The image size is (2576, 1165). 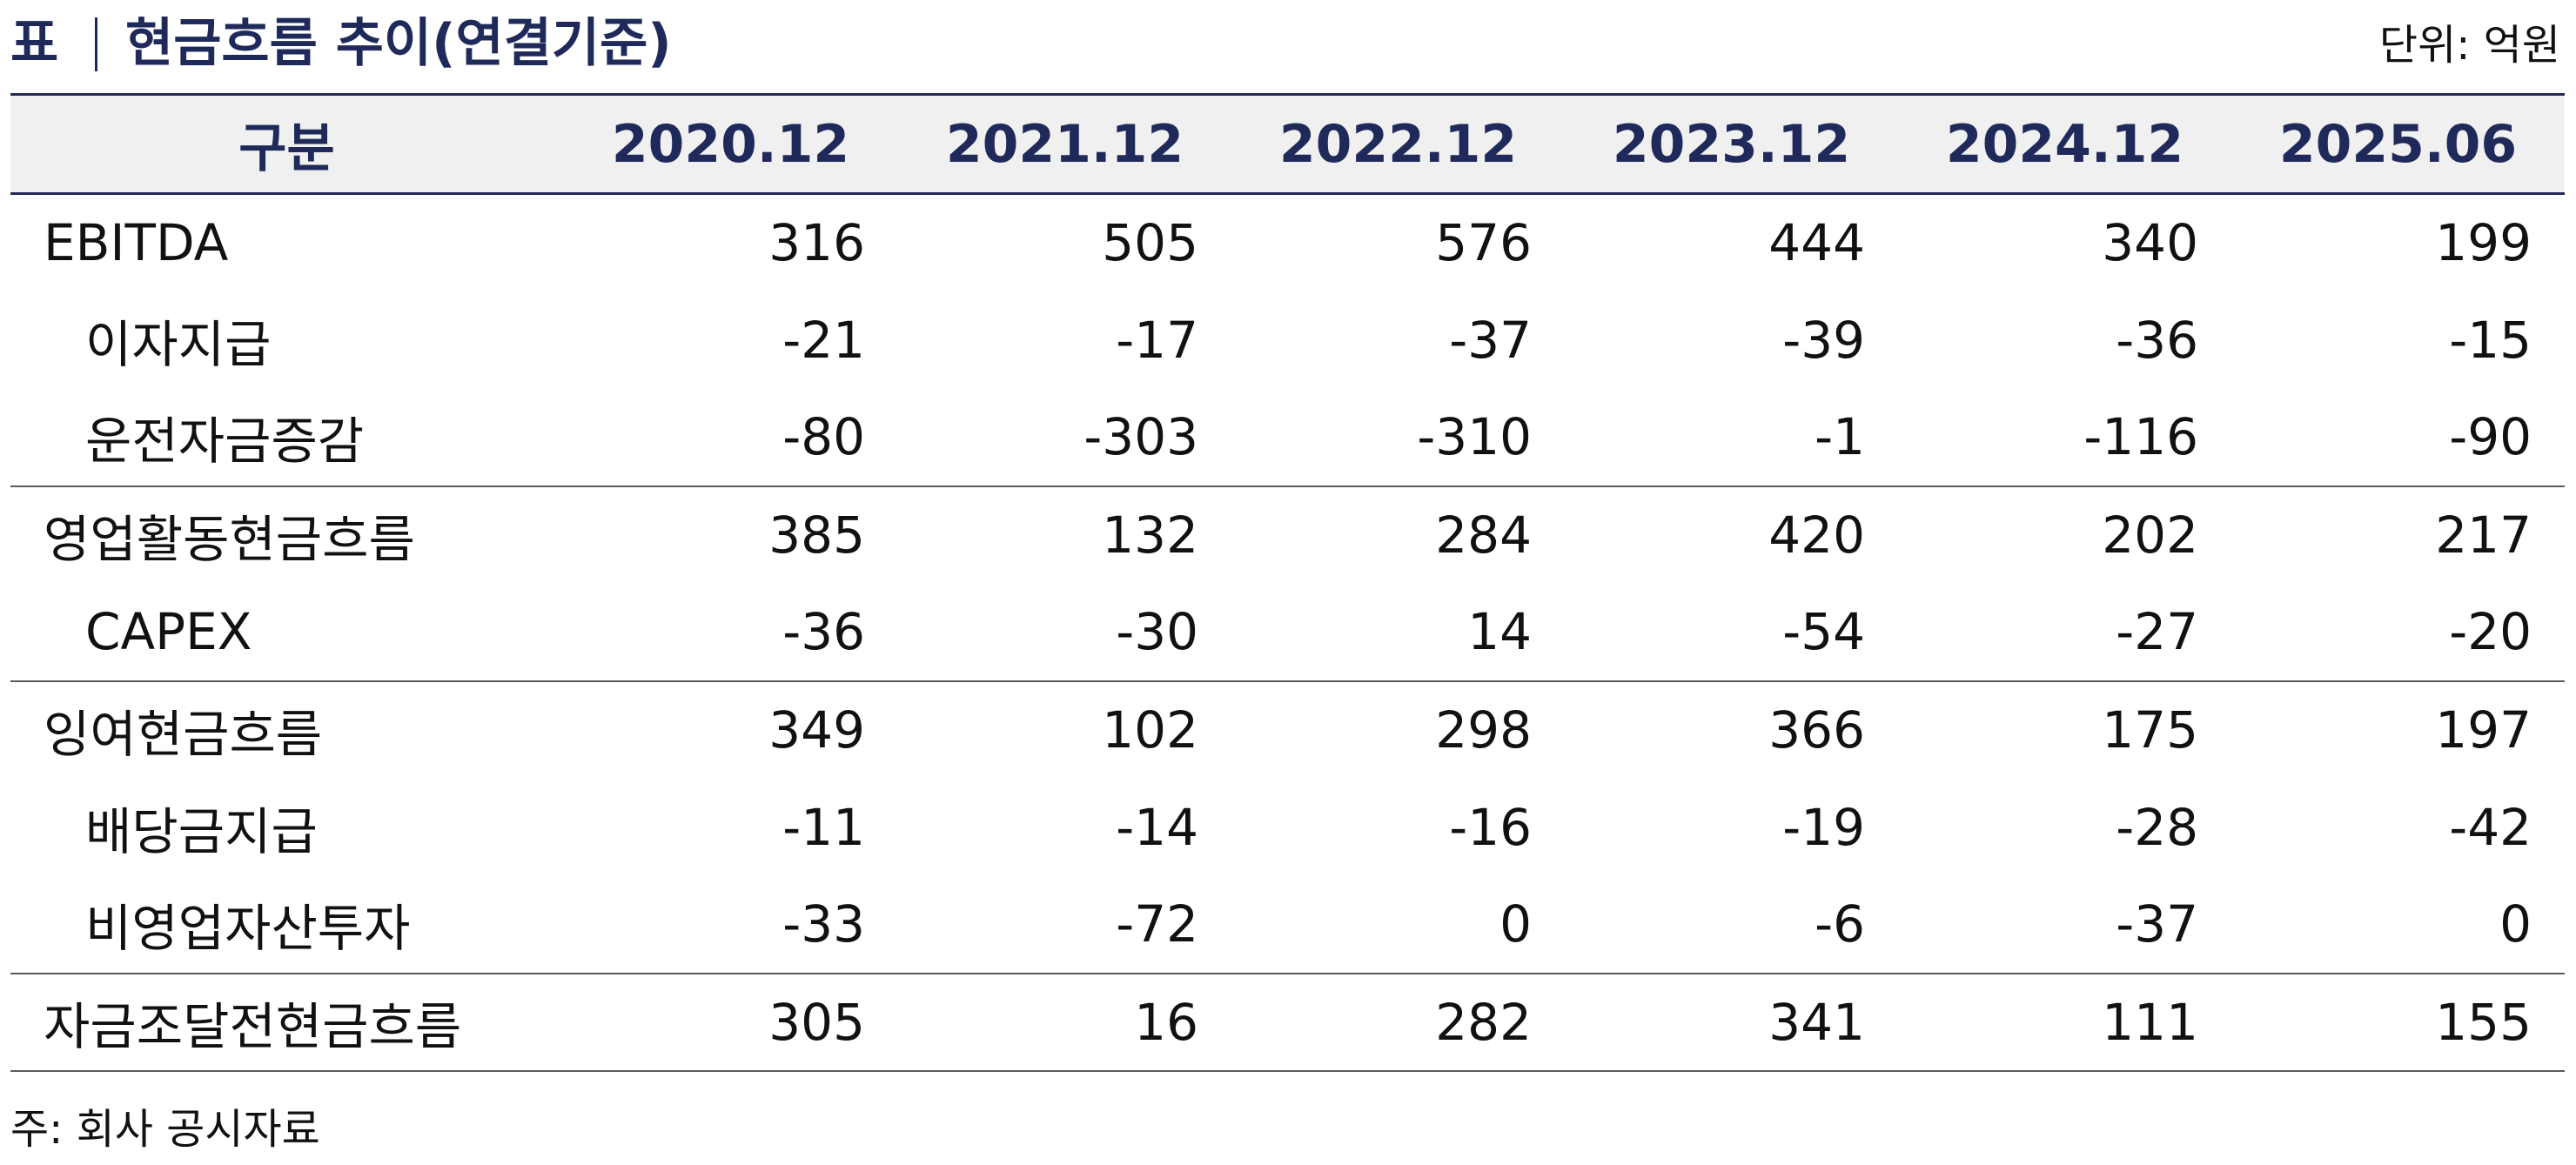 I want to click on table-cell: -27, so click(x=2157, y=632).